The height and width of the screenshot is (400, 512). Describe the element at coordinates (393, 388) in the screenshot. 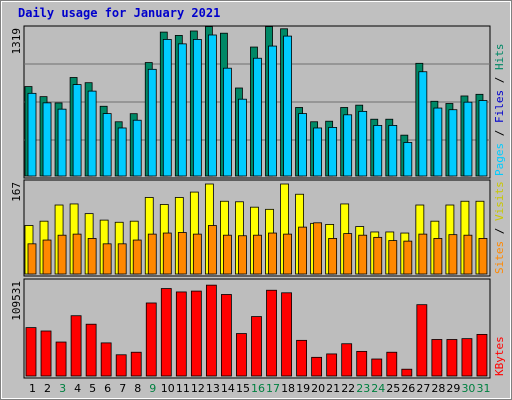

I see `day-label-25: 25` at that location.